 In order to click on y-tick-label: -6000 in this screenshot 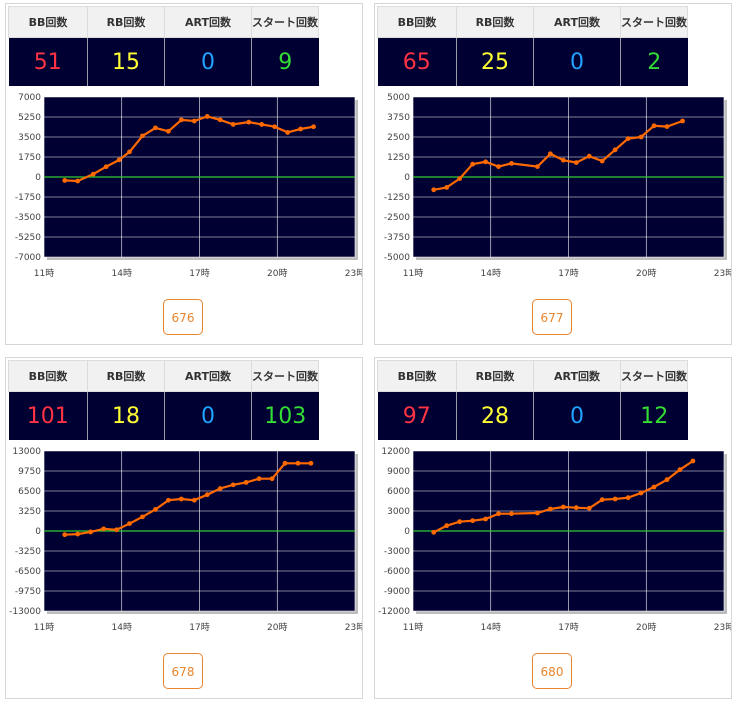, I will do `click(397, 572)`.